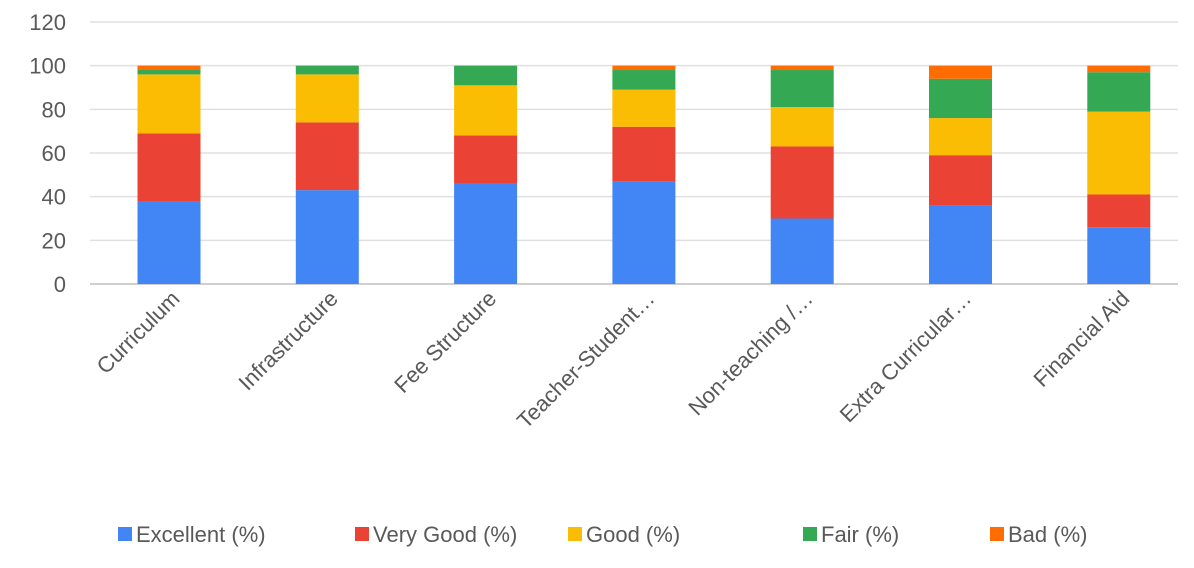  What do you see at coordinates (54, 153) in the screenshot?
I see `y-tick-label: 60` at bounding box center [54, 153].